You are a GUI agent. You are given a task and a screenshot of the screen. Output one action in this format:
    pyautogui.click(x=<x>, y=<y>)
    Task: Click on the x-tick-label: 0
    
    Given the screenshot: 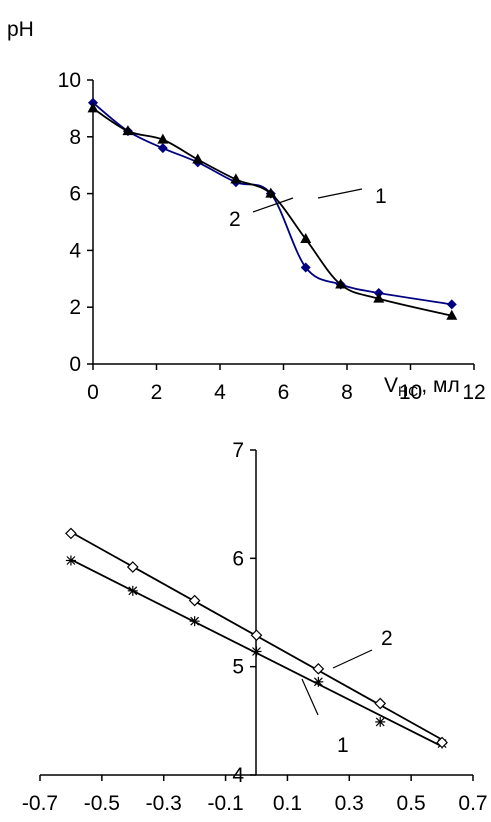 What is the action you would take?
    pyautogui.click(x=93, y=392)
    